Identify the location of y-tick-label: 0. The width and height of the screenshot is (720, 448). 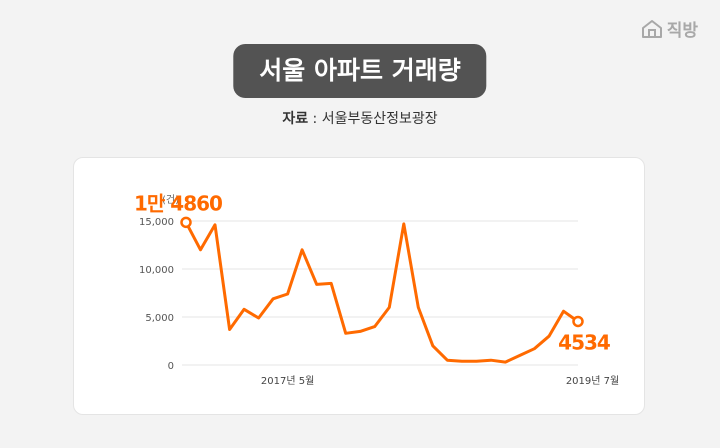
(171, 366).